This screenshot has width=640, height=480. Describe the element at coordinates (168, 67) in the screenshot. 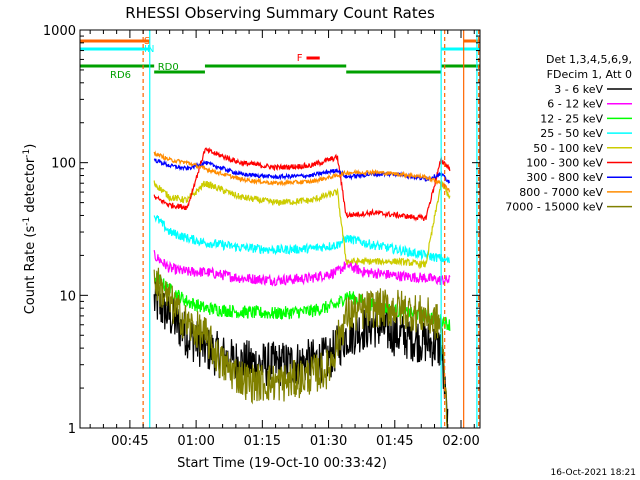

I see `rd0-flag-label: RD0` at that location.